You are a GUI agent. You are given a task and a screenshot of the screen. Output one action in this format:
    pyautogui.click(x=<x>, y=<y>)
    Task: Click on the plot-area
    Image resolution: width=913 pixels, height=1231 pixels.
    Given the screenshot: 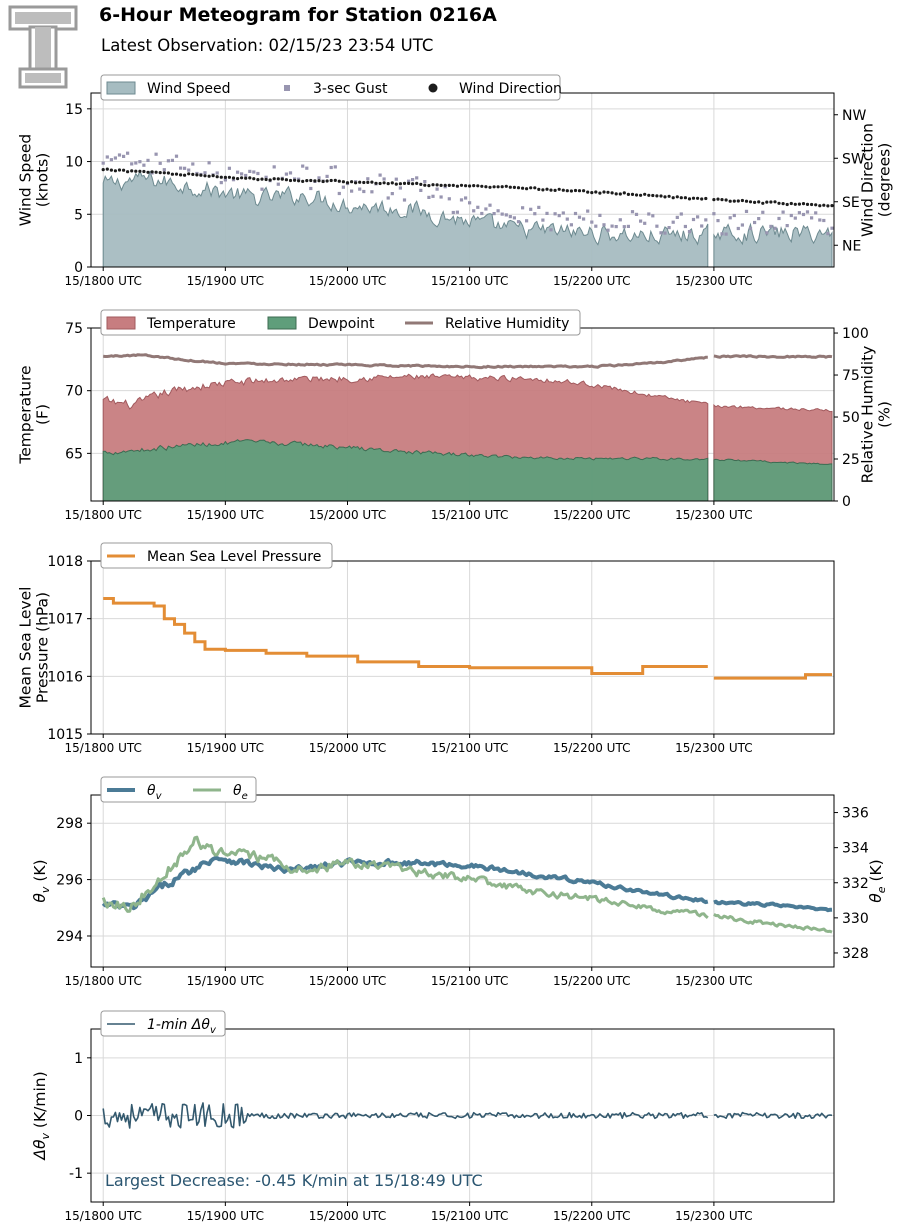 What is the action you would take?
    pyautogui.click(x=467, y=1115)
    